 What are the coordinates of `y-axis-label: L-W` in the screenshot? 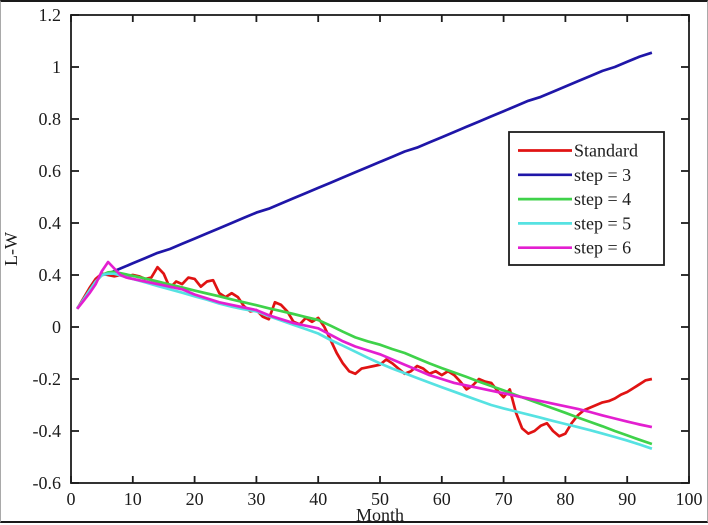 It's located at (11, 249).